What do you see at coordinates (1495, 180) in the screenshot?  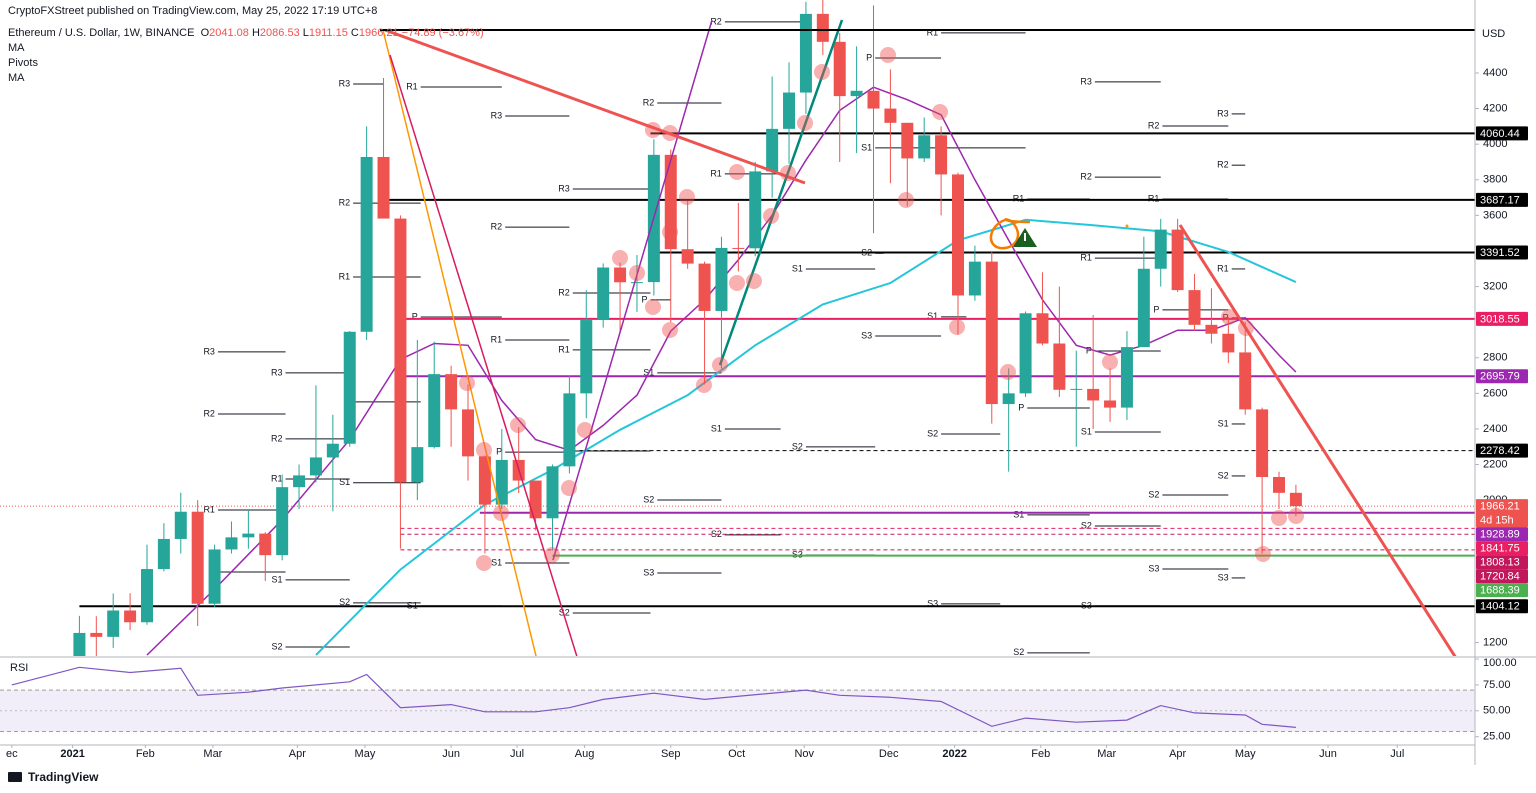 I see `y-tick-label: 3800` at bounding box center [1495, 180].